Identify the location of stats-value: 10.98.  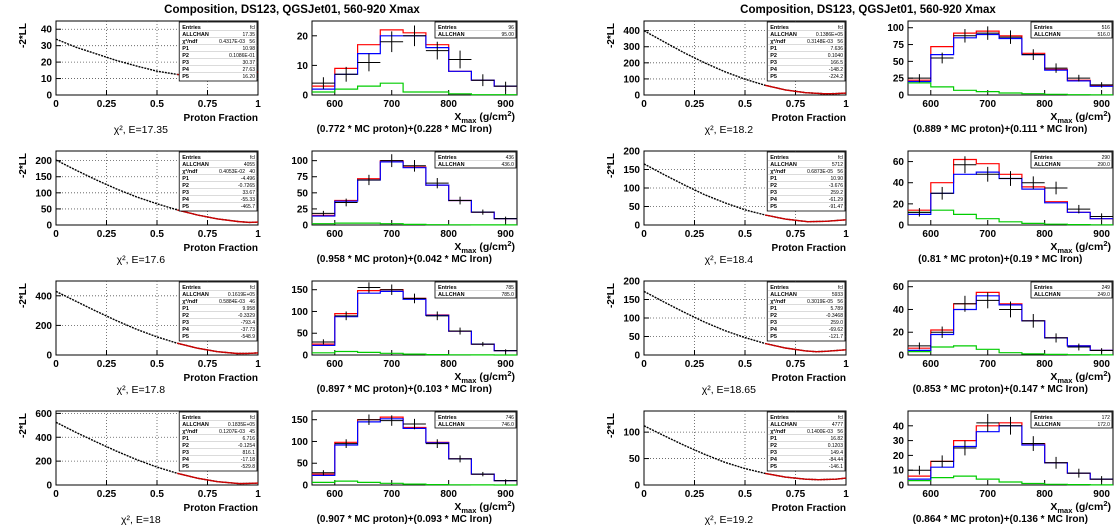
(248, 49).